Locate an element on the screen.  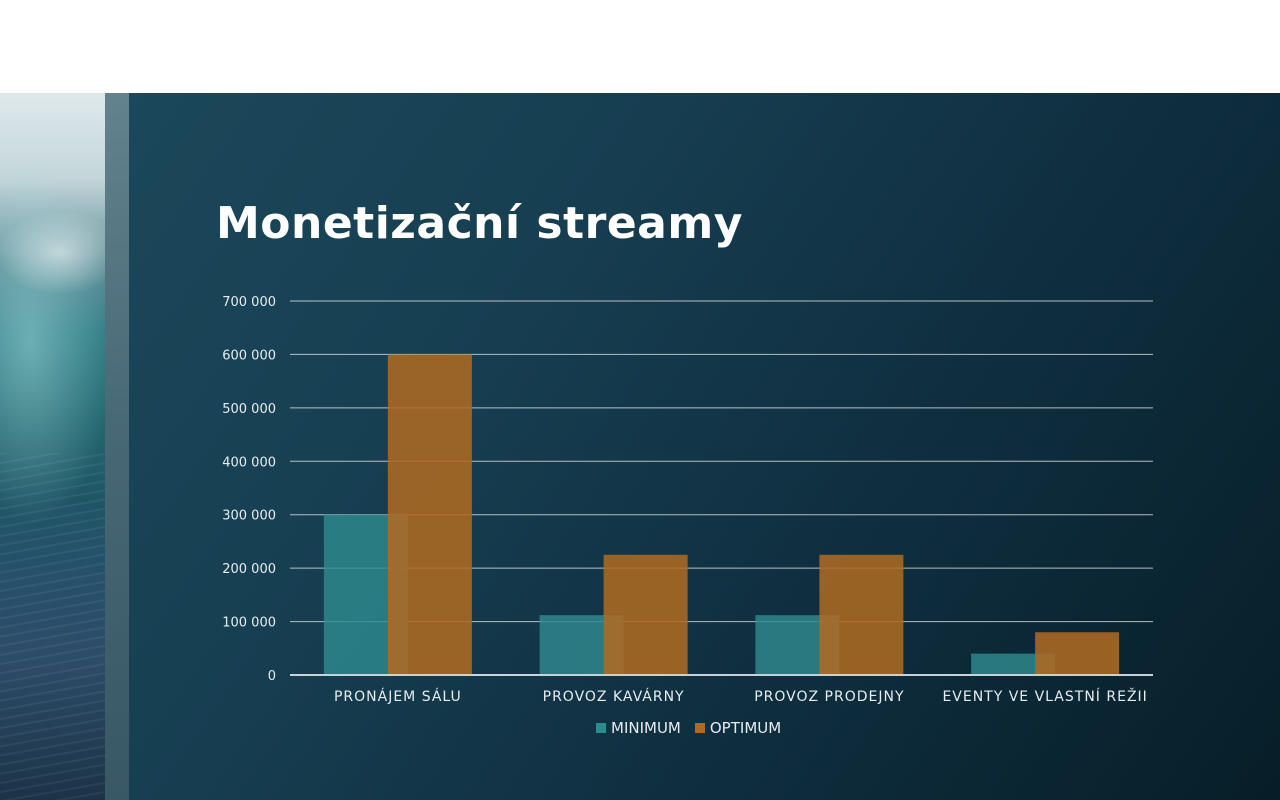
wave-foam is located at coordinates (52, 258).